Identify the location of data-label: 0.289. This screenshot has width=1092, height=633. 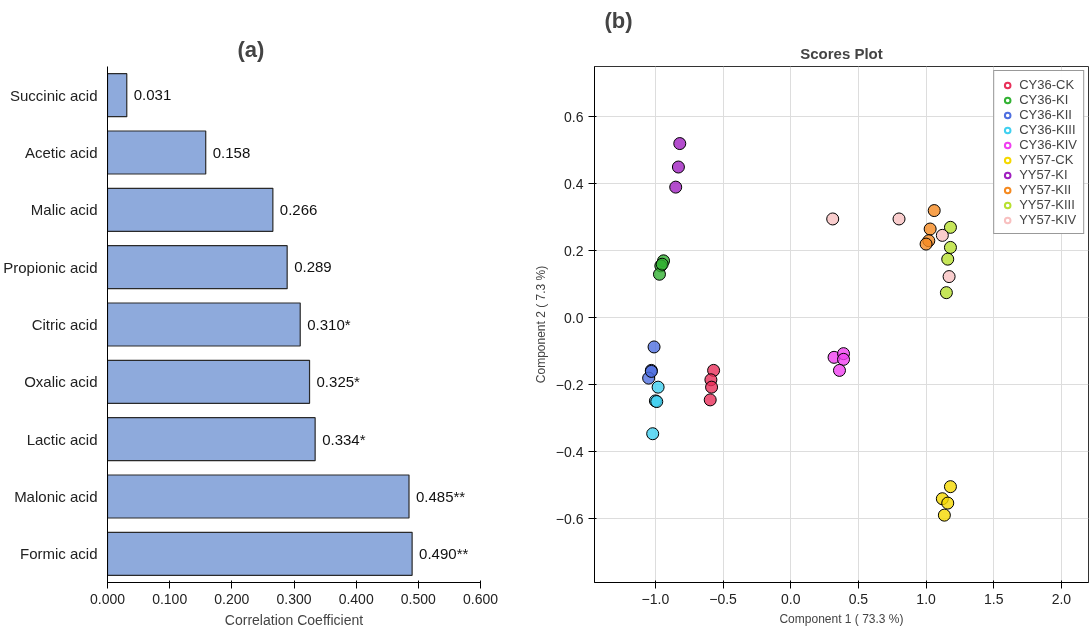
(313, 267).